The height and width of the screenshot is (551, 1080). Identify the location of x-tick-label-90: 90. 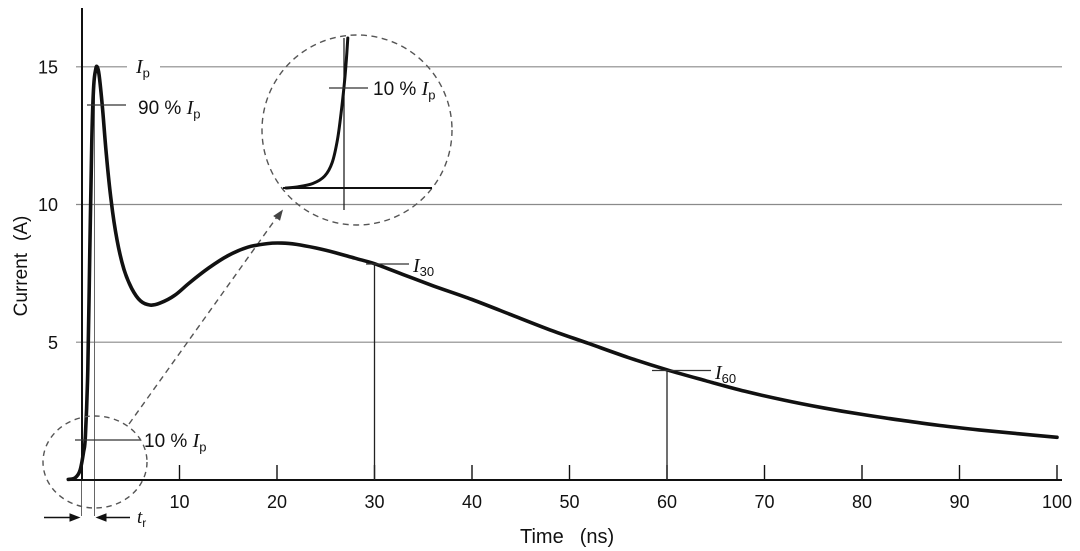
(959, 502).